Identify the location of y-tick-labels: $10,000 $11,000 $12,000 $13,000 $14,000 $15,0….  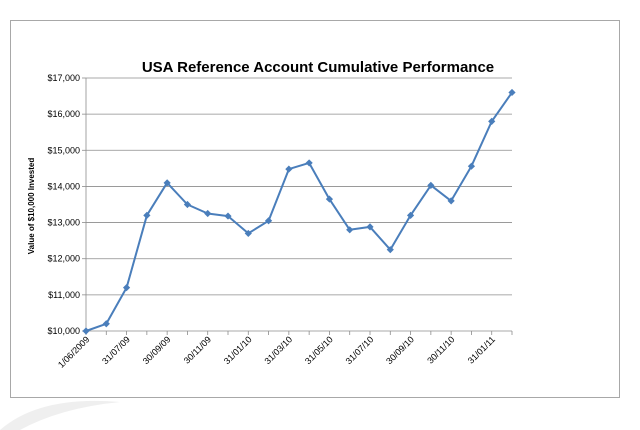
(63, 204).